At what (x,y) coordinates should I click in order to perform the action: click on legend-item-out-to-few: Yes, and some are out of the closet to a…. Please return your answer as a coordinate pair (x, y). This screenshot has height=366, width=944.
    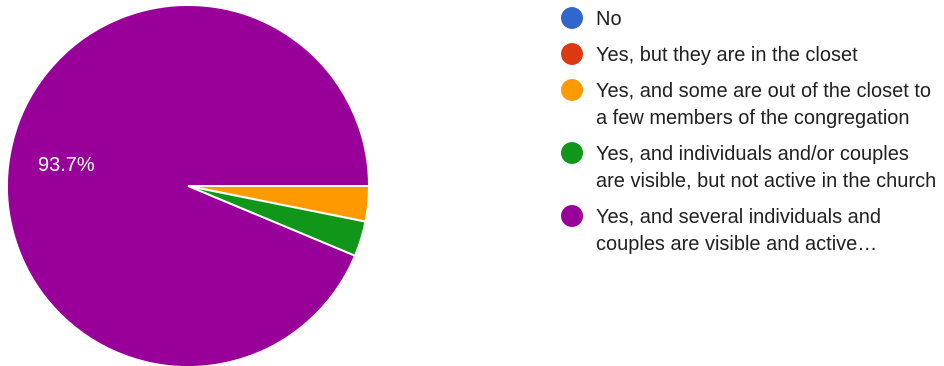
    Looking at the image, I should click on (751, 105).